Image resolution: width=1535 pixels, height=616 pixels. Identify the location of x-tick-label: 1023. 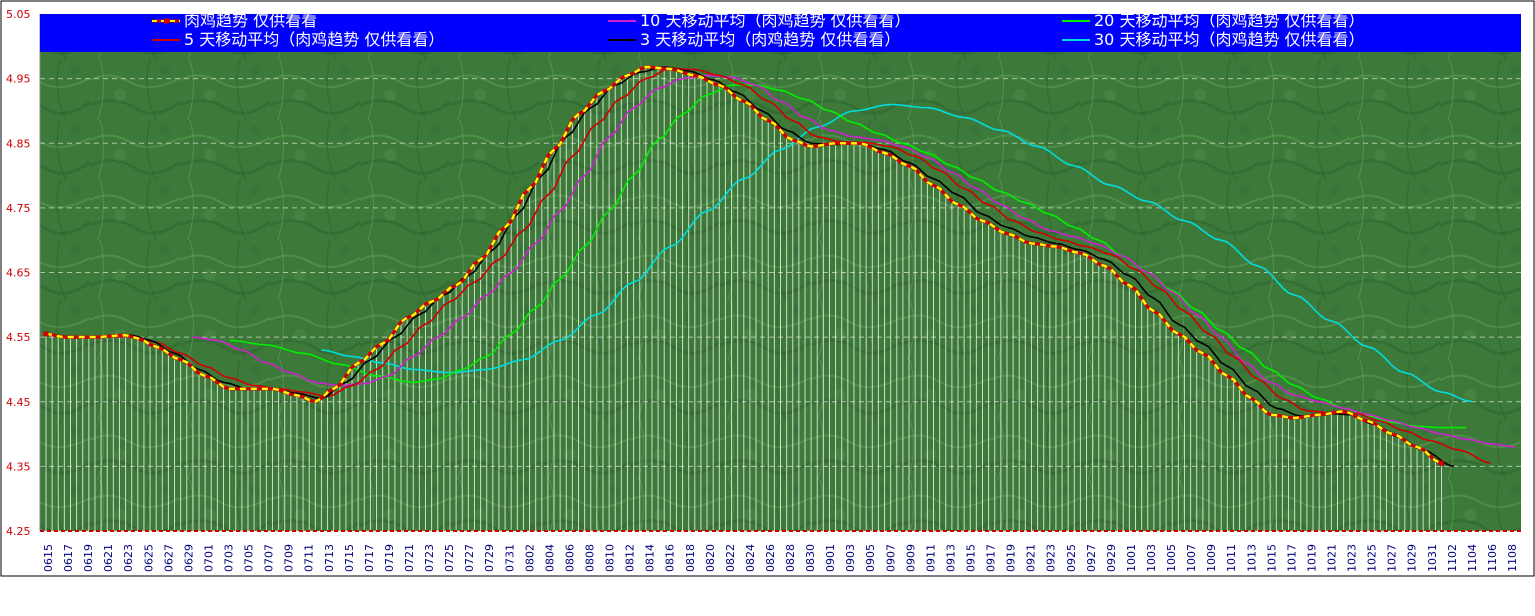
(1352, 558).